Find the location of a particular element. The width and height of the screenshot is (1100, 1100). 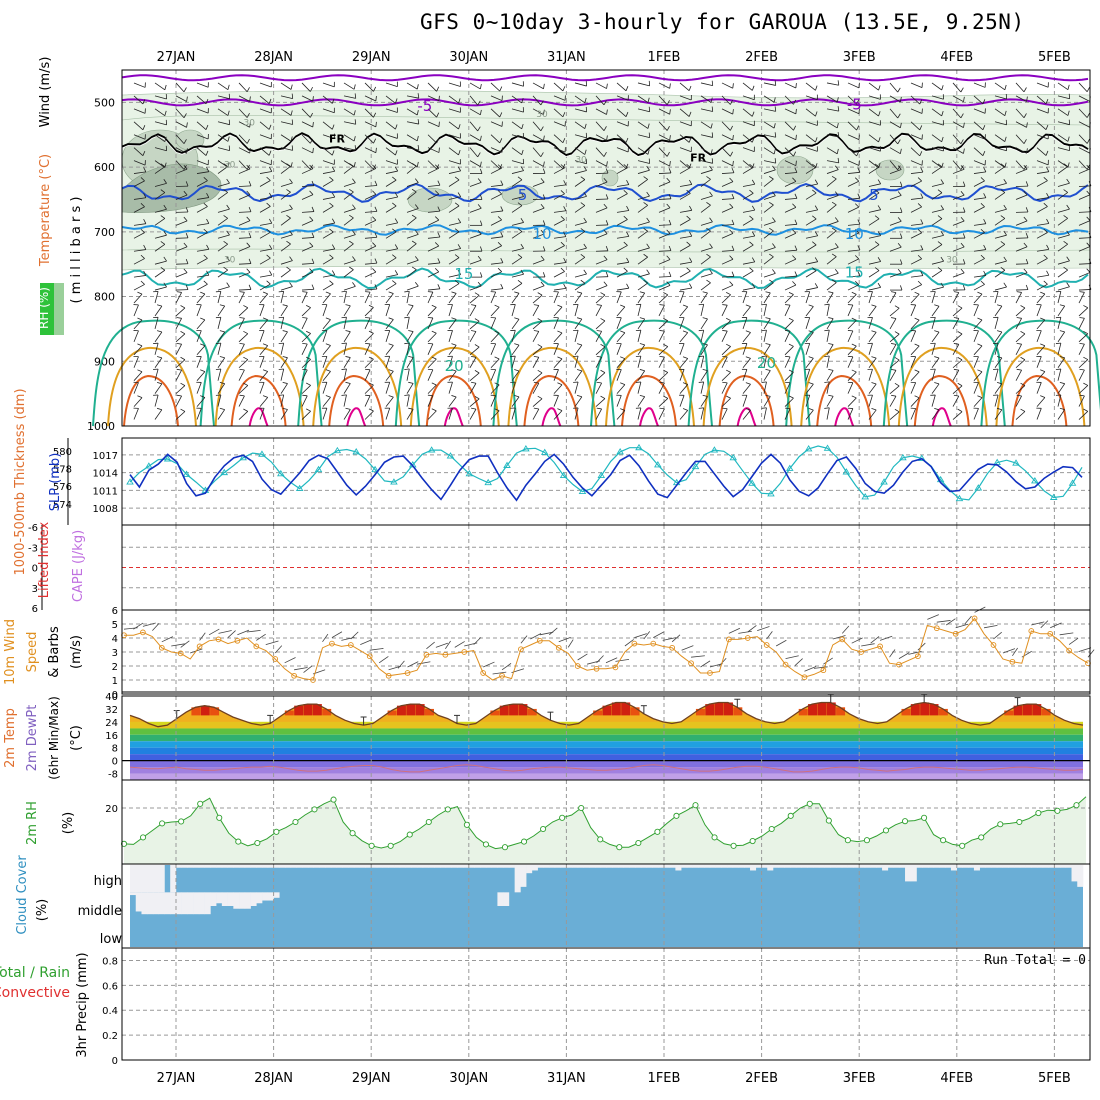

date-label-top: 4FEB is located at coordinates (956, 57).